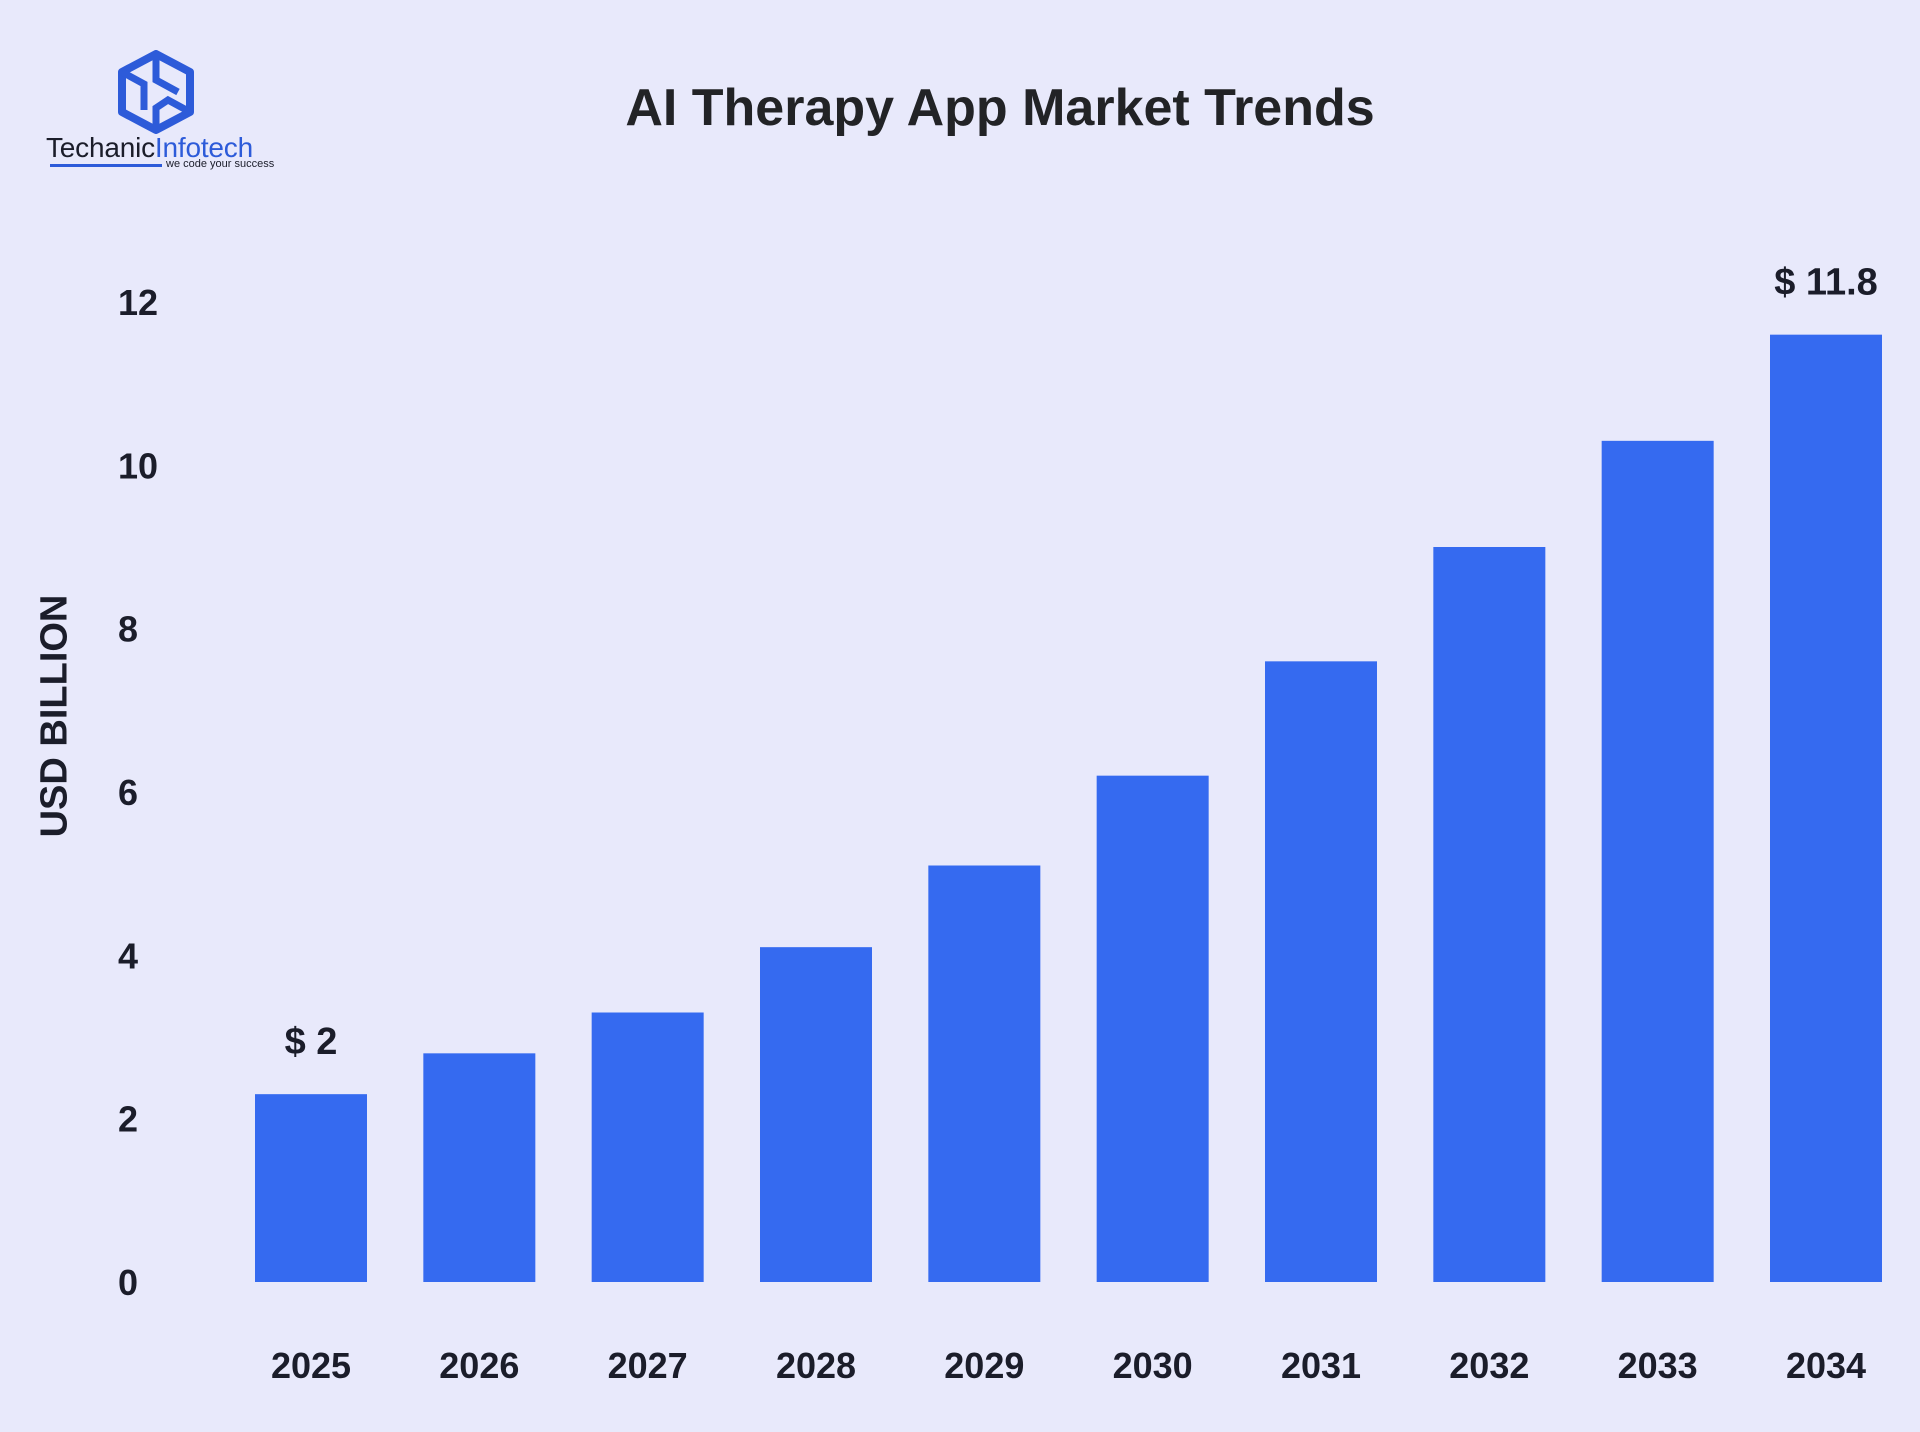 The width and height of the screenshot is (1920, 1432). Describe the element at coordinates (128, 1282) in the screenshot. I see `y-tick-label: 0` at that location.